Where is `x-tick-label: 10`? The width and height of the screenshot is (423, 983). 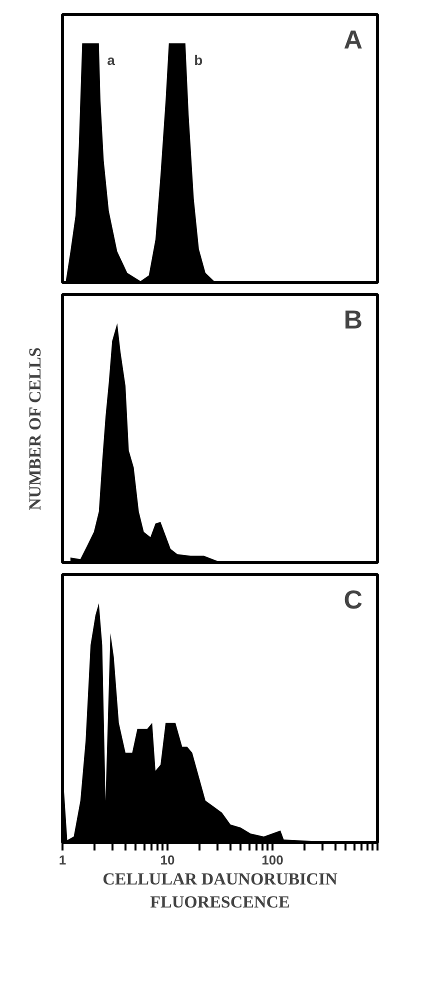 x-tick-label: 10 is located at coordinates (167, 860).